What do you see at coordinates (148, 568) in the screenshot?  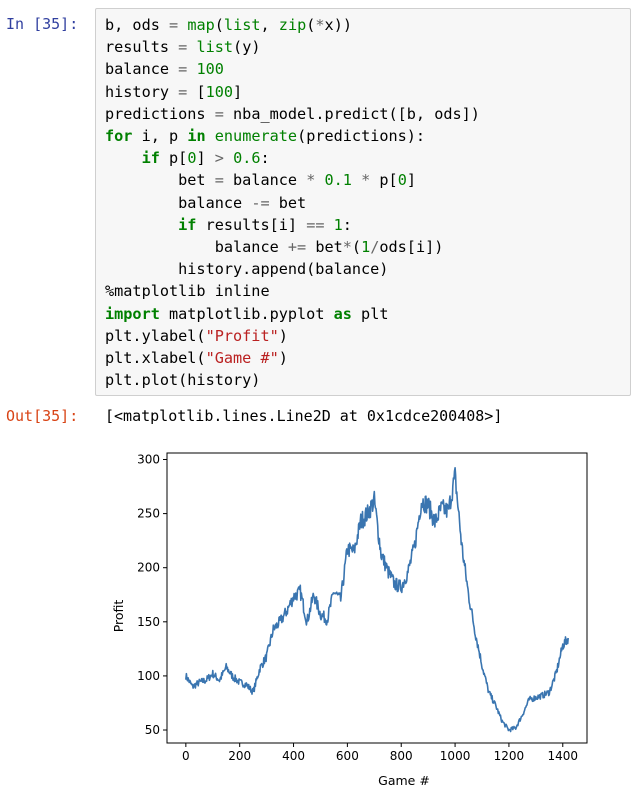 I see `y-tick-label: 200` at bounding box center [148, 568].